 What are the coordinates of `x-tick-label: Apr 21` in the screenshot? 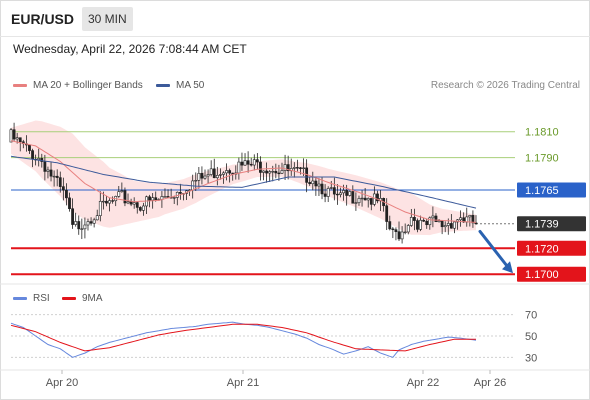 It's located at (243, 383).